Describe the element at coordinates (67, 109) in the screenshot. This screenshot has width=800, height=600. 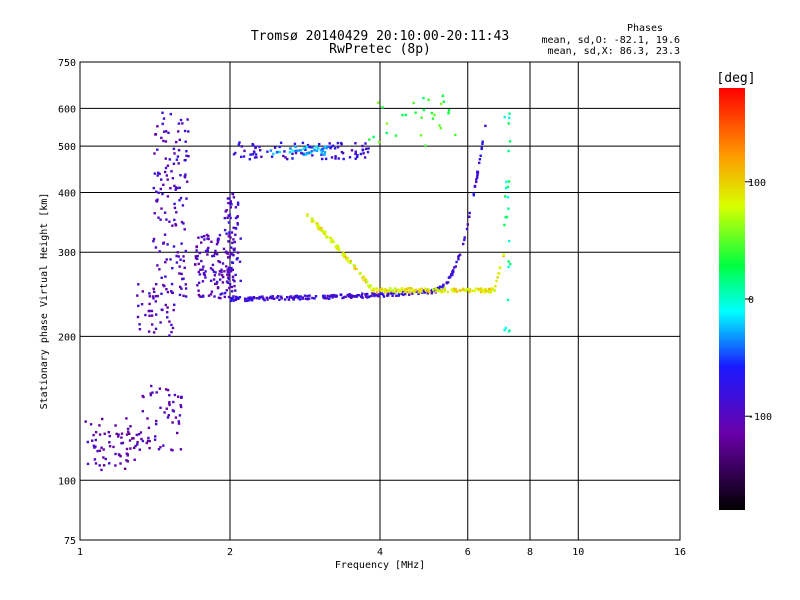
I see `y-tick-label: 600` at that location.